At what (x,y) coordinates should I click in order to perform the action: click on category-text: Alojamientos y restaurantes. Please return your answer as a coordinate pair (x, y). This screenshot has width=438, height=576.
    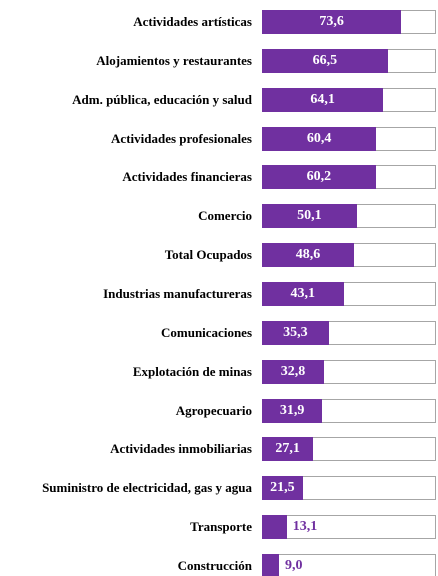
    Looking at the image, I should click on (174, 60).